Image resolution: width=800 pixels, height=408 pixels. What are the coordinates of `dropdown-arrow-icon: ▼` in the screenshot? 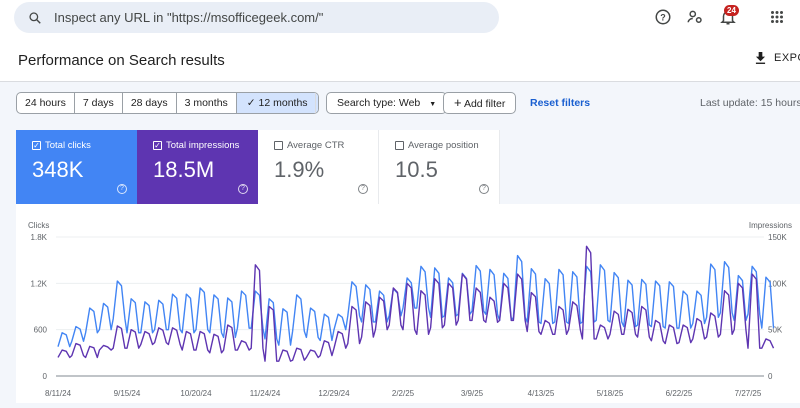 It's located at (433, 104).